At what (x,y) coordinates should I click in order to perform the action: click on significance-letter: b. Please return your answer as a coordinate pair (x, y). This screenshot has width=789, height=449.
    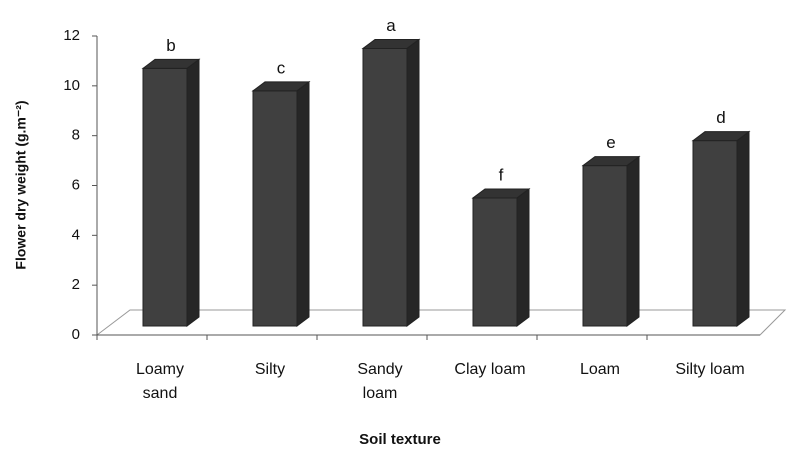
    Looking at the image, I should click on (170, 45).